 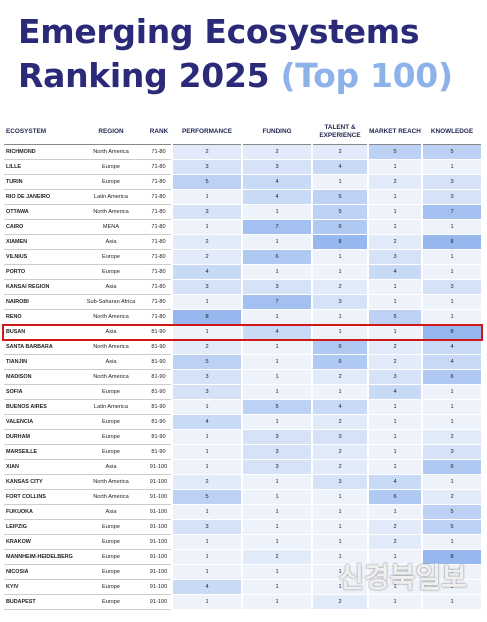 I want to click on table-row: KANSAS CITY North America 91-100 2 1 3 4 1, so click(x=243, y=482).